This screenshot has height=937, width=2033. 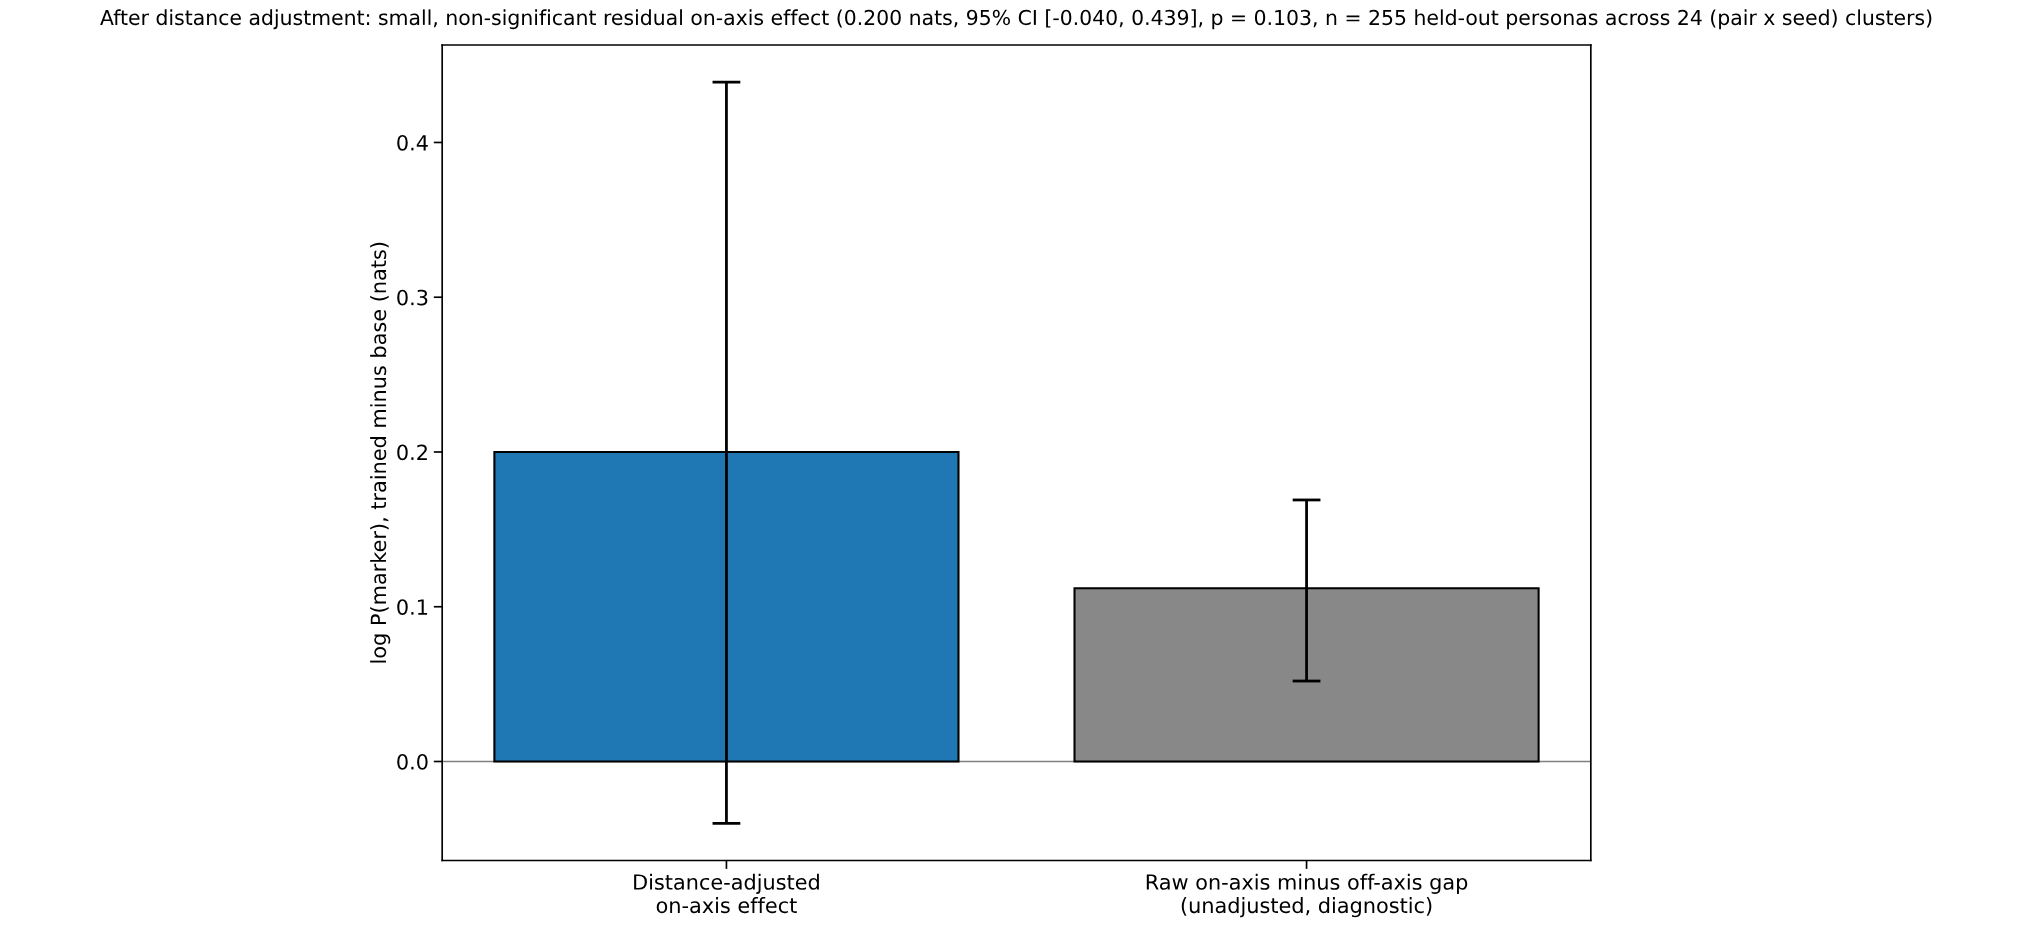 I want to click on y-axis-title: log P(marker), trained minus base (nats), so click(x=380, y=452).